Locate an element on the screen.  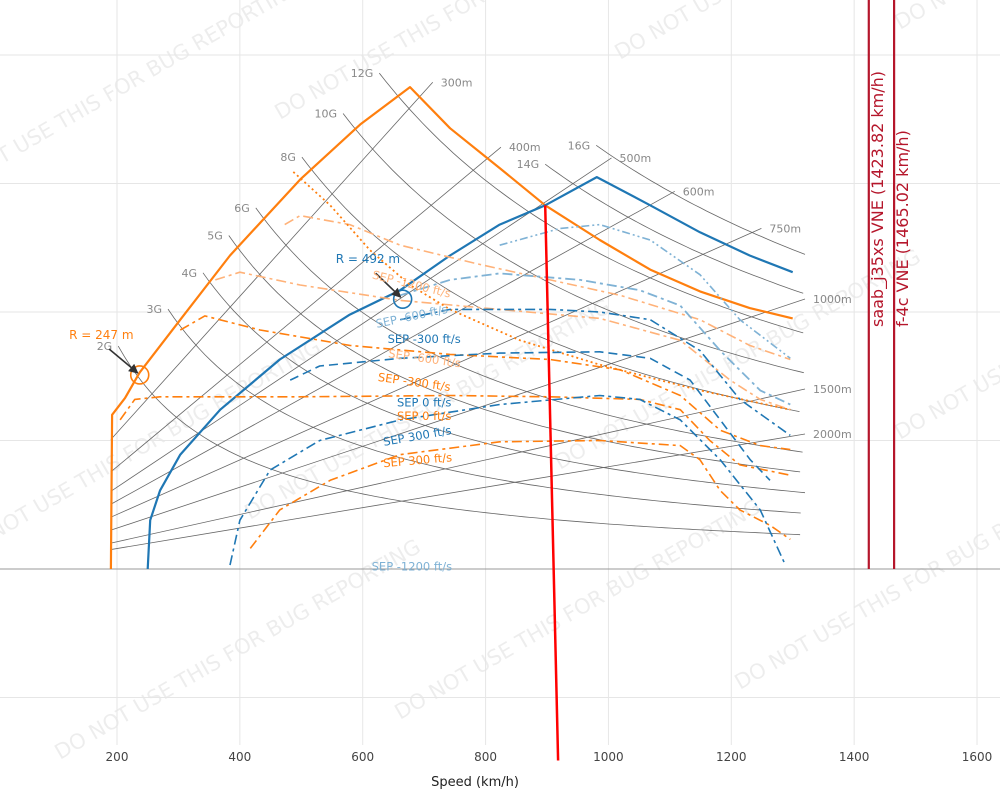
annotation-label: R = 247 m is located at coordinates (101, 335).